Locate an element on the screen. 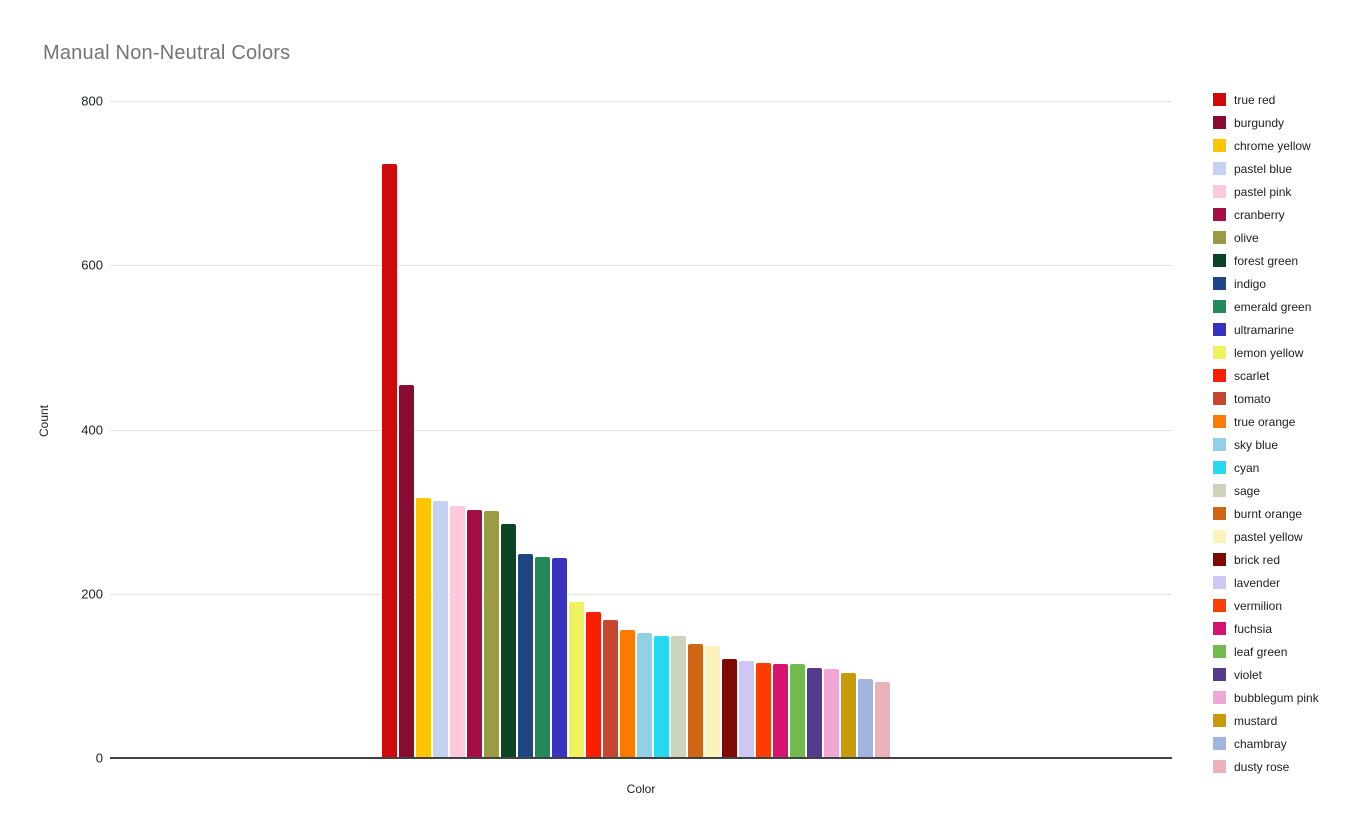 This screenshot has width=1356, height=839. bar-cranberry is located at coordinates (474, 633).